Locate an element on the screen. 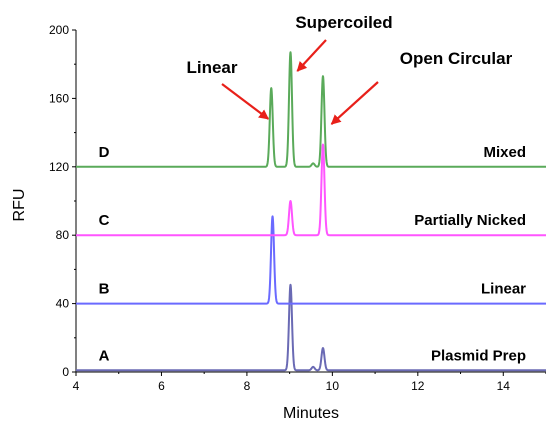 The image size is (546, 424). x-axis-title: Minutes is located at coordinates (311, 413).